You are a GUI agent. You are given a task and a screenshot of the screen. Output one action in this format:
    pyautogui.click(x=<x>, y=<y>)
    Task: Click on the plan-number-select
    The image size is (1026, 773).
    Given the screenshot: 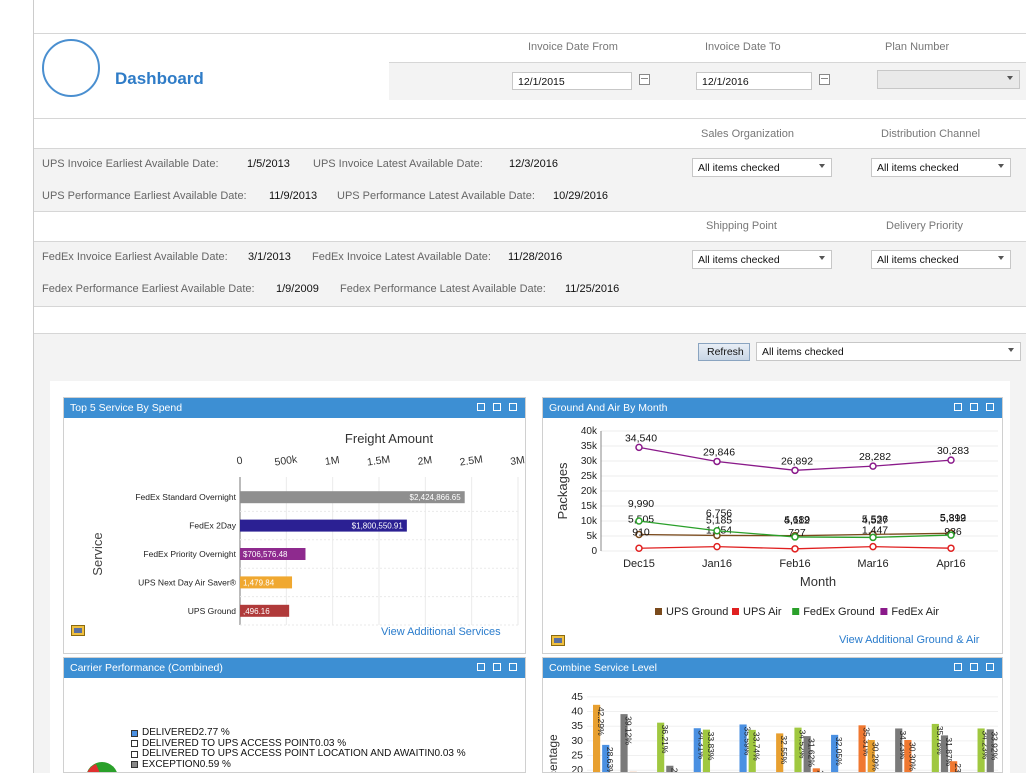 What is the action you would take?
    pyautogui.click(x=948, y=79)
    